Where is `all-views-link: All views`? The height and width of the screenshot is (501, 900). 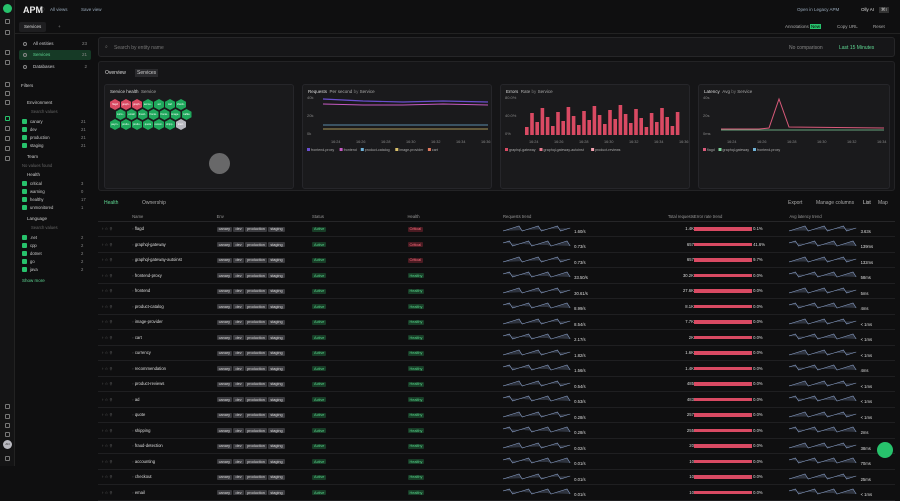
all-views-link: All views is located at coordinates (59, 9).